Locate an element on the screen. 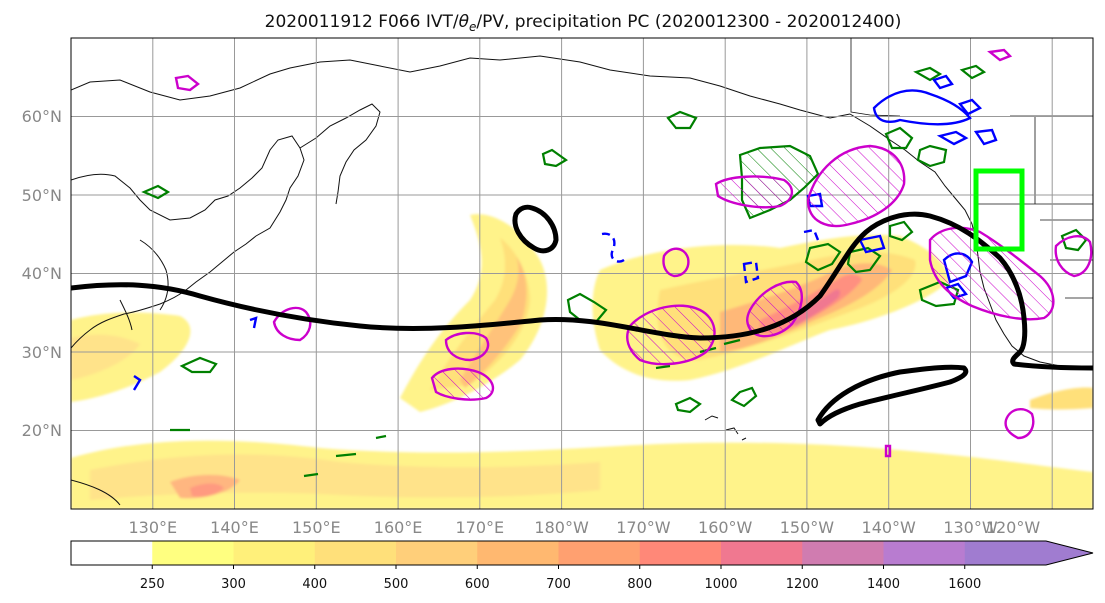 The width and height of the screenshot is (1105, 603). colorbar-tick-label: 250 is located at coordinates (152, 584).